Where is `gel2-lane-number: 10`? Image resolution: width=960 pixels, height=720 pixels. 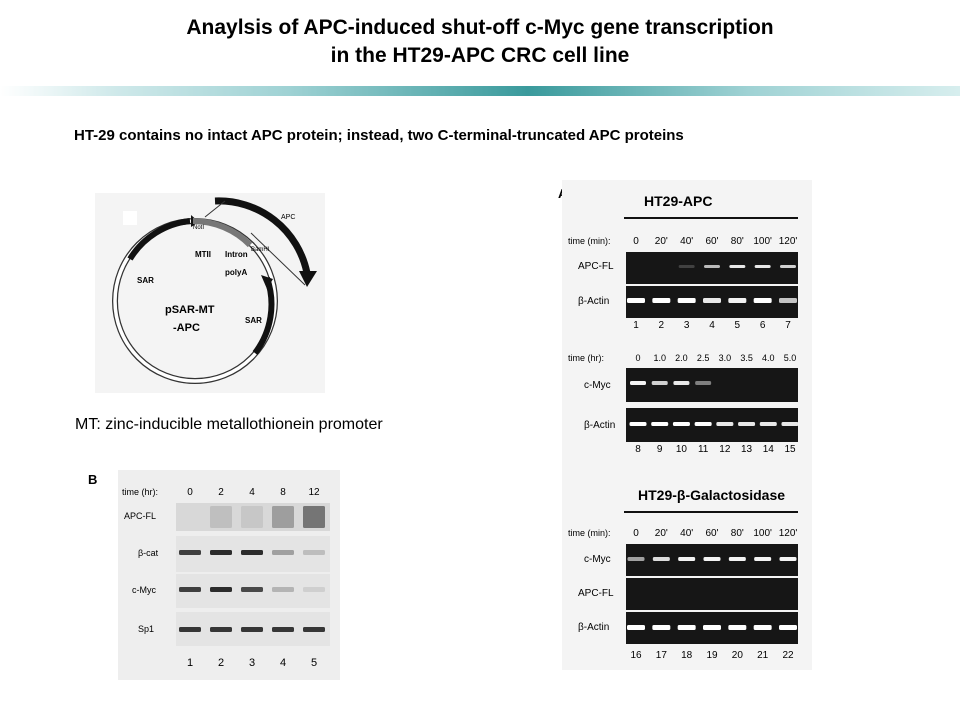
gel2-lane-number: 10 is located at coordinates (682, 449).